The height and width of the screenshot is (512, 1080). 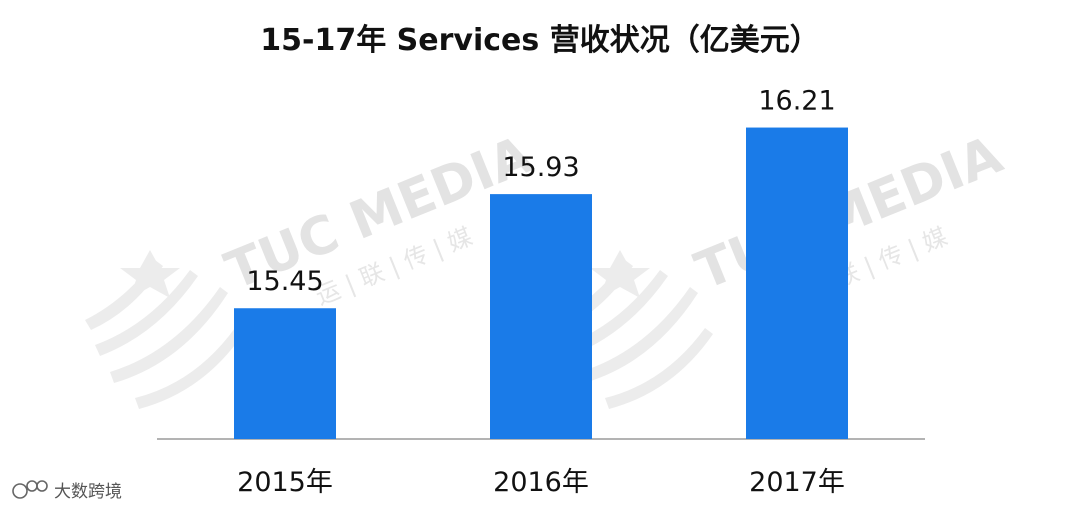 What do you see at coordinates (540, 167) in the screenshot?
I see `value-label-1: 15.93` at bounding box center [540, 167].